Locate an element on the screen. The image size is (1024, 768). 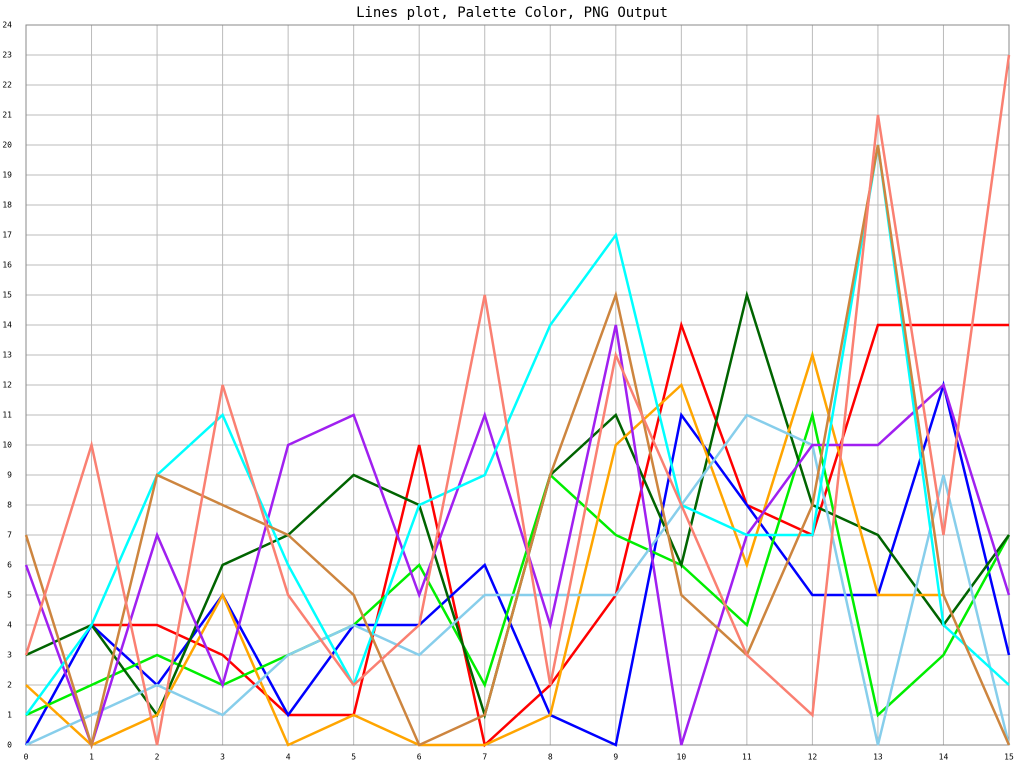
x-tick-label: 8 is located at coordinates (550, 757).